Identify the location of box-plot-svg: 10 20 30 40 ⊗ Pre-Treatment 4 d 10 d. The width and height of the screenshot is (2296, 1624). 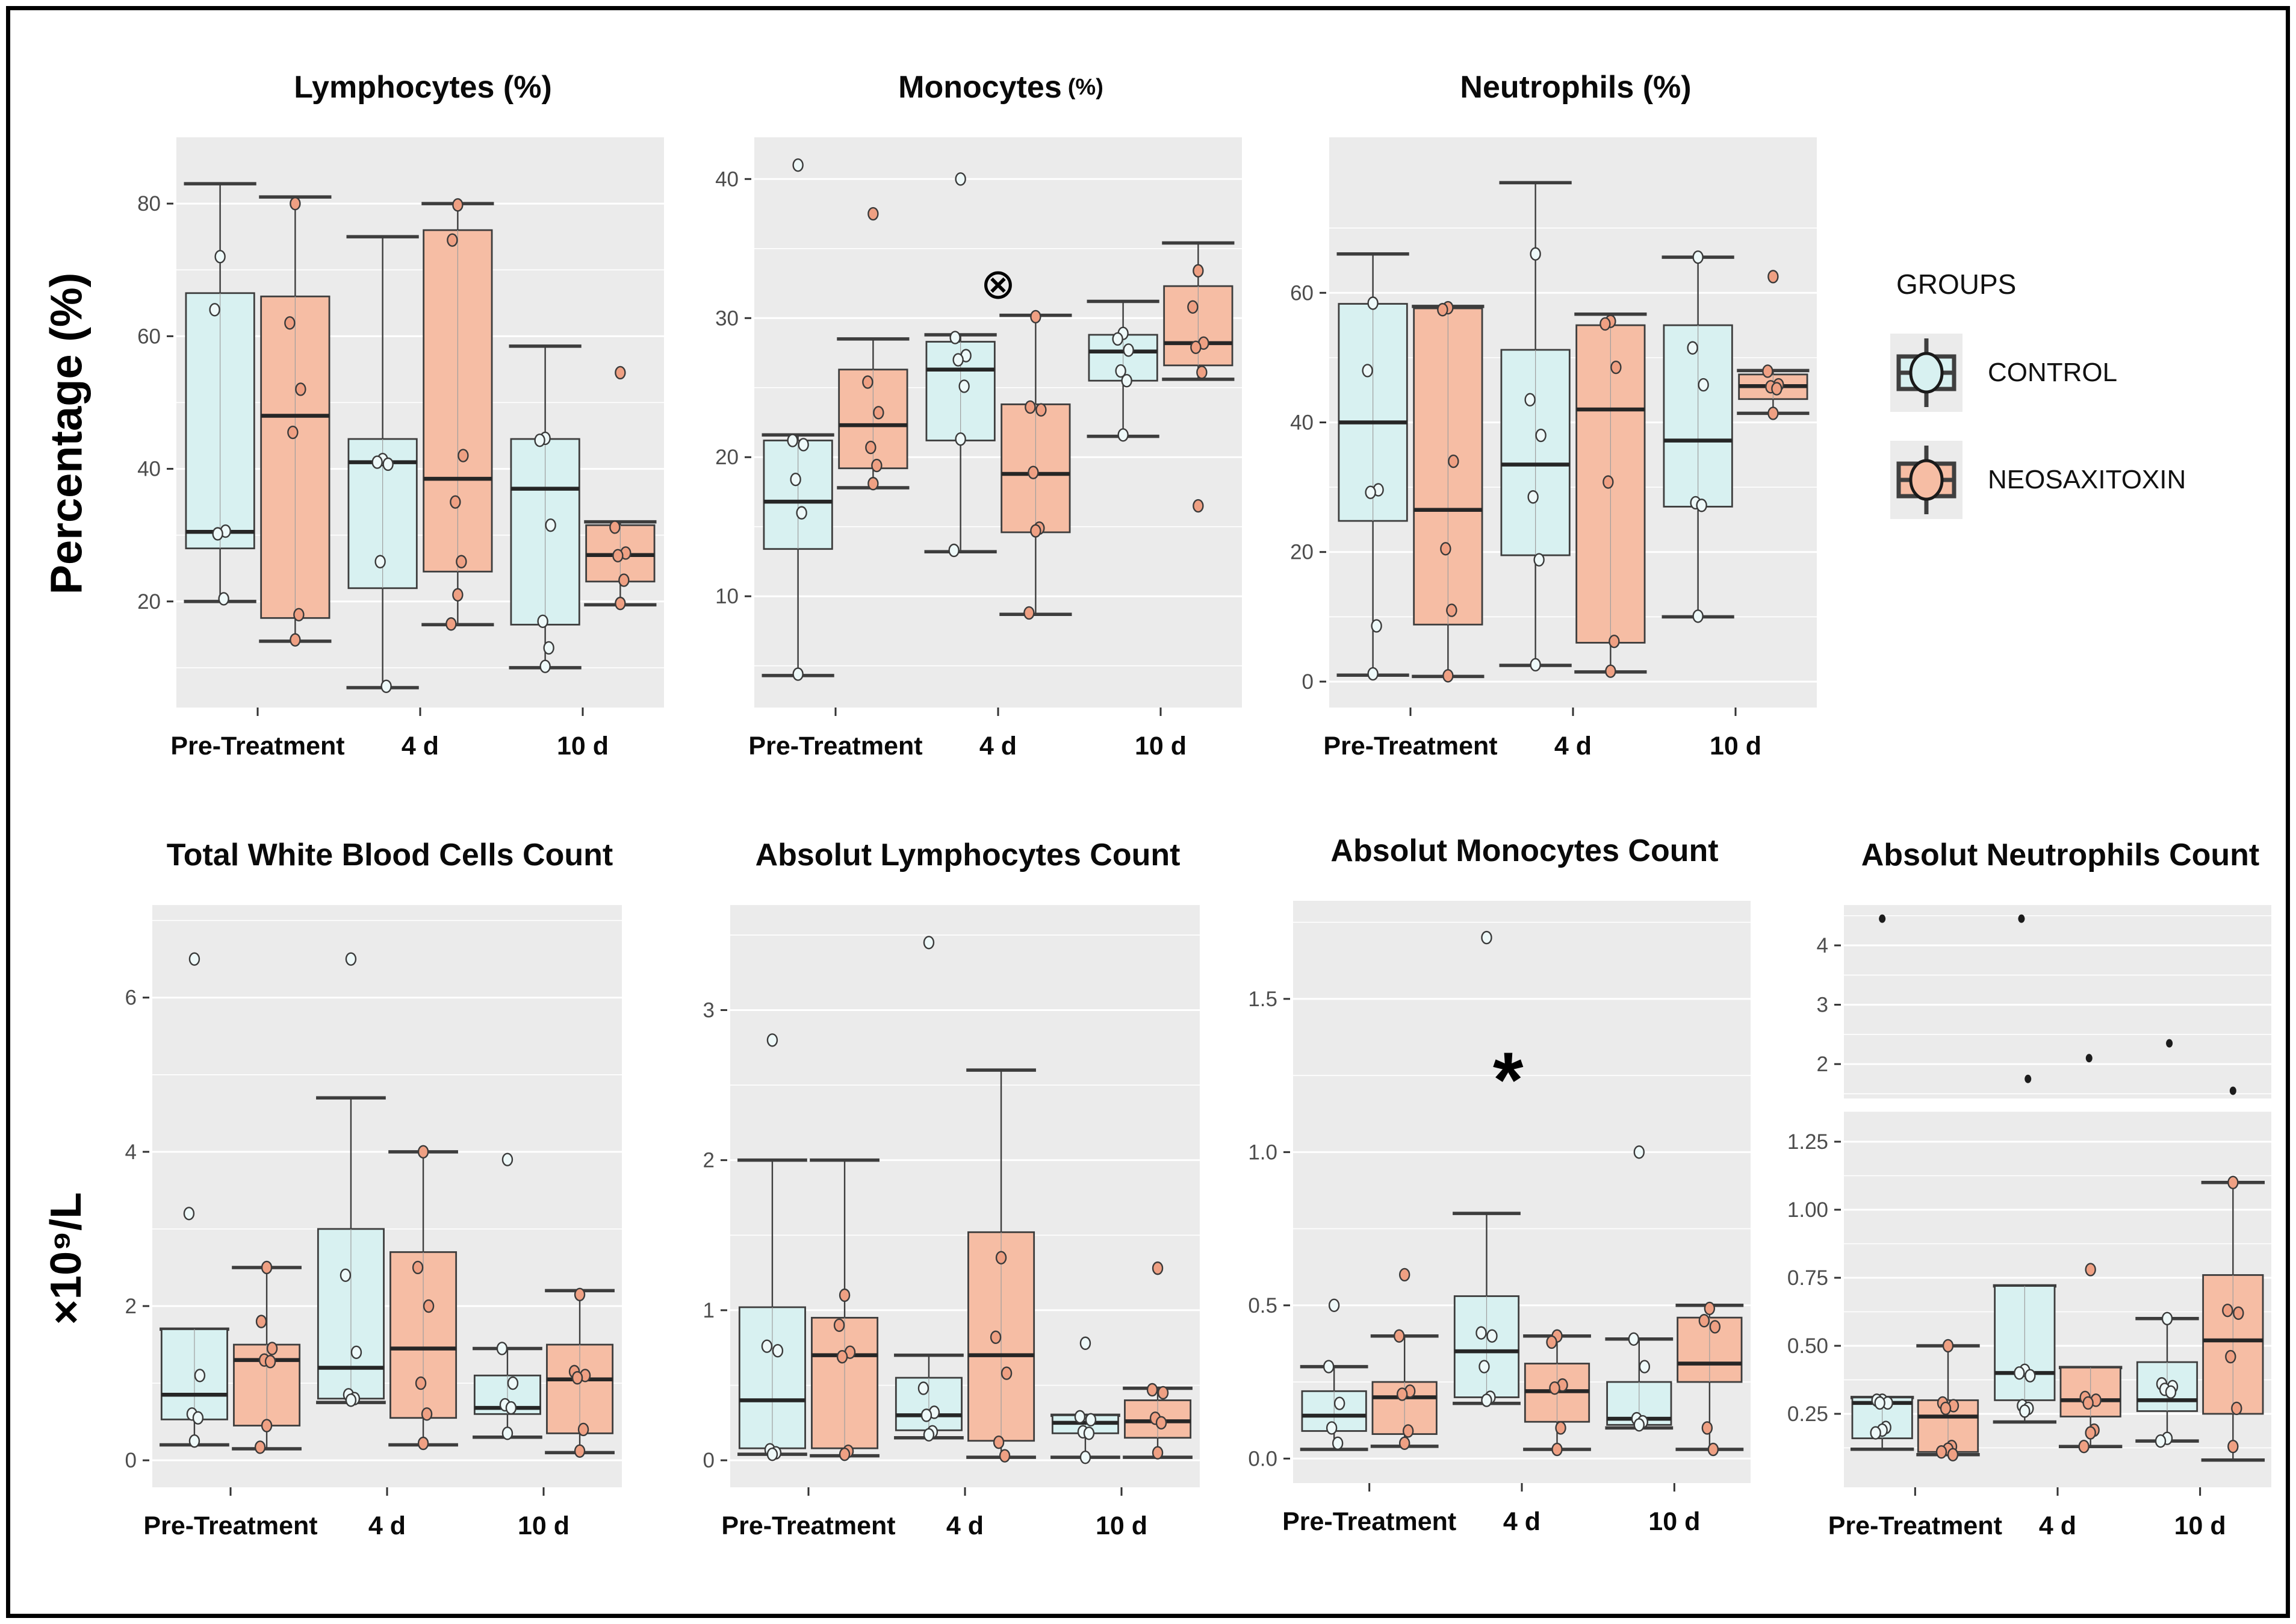
(978, 449).